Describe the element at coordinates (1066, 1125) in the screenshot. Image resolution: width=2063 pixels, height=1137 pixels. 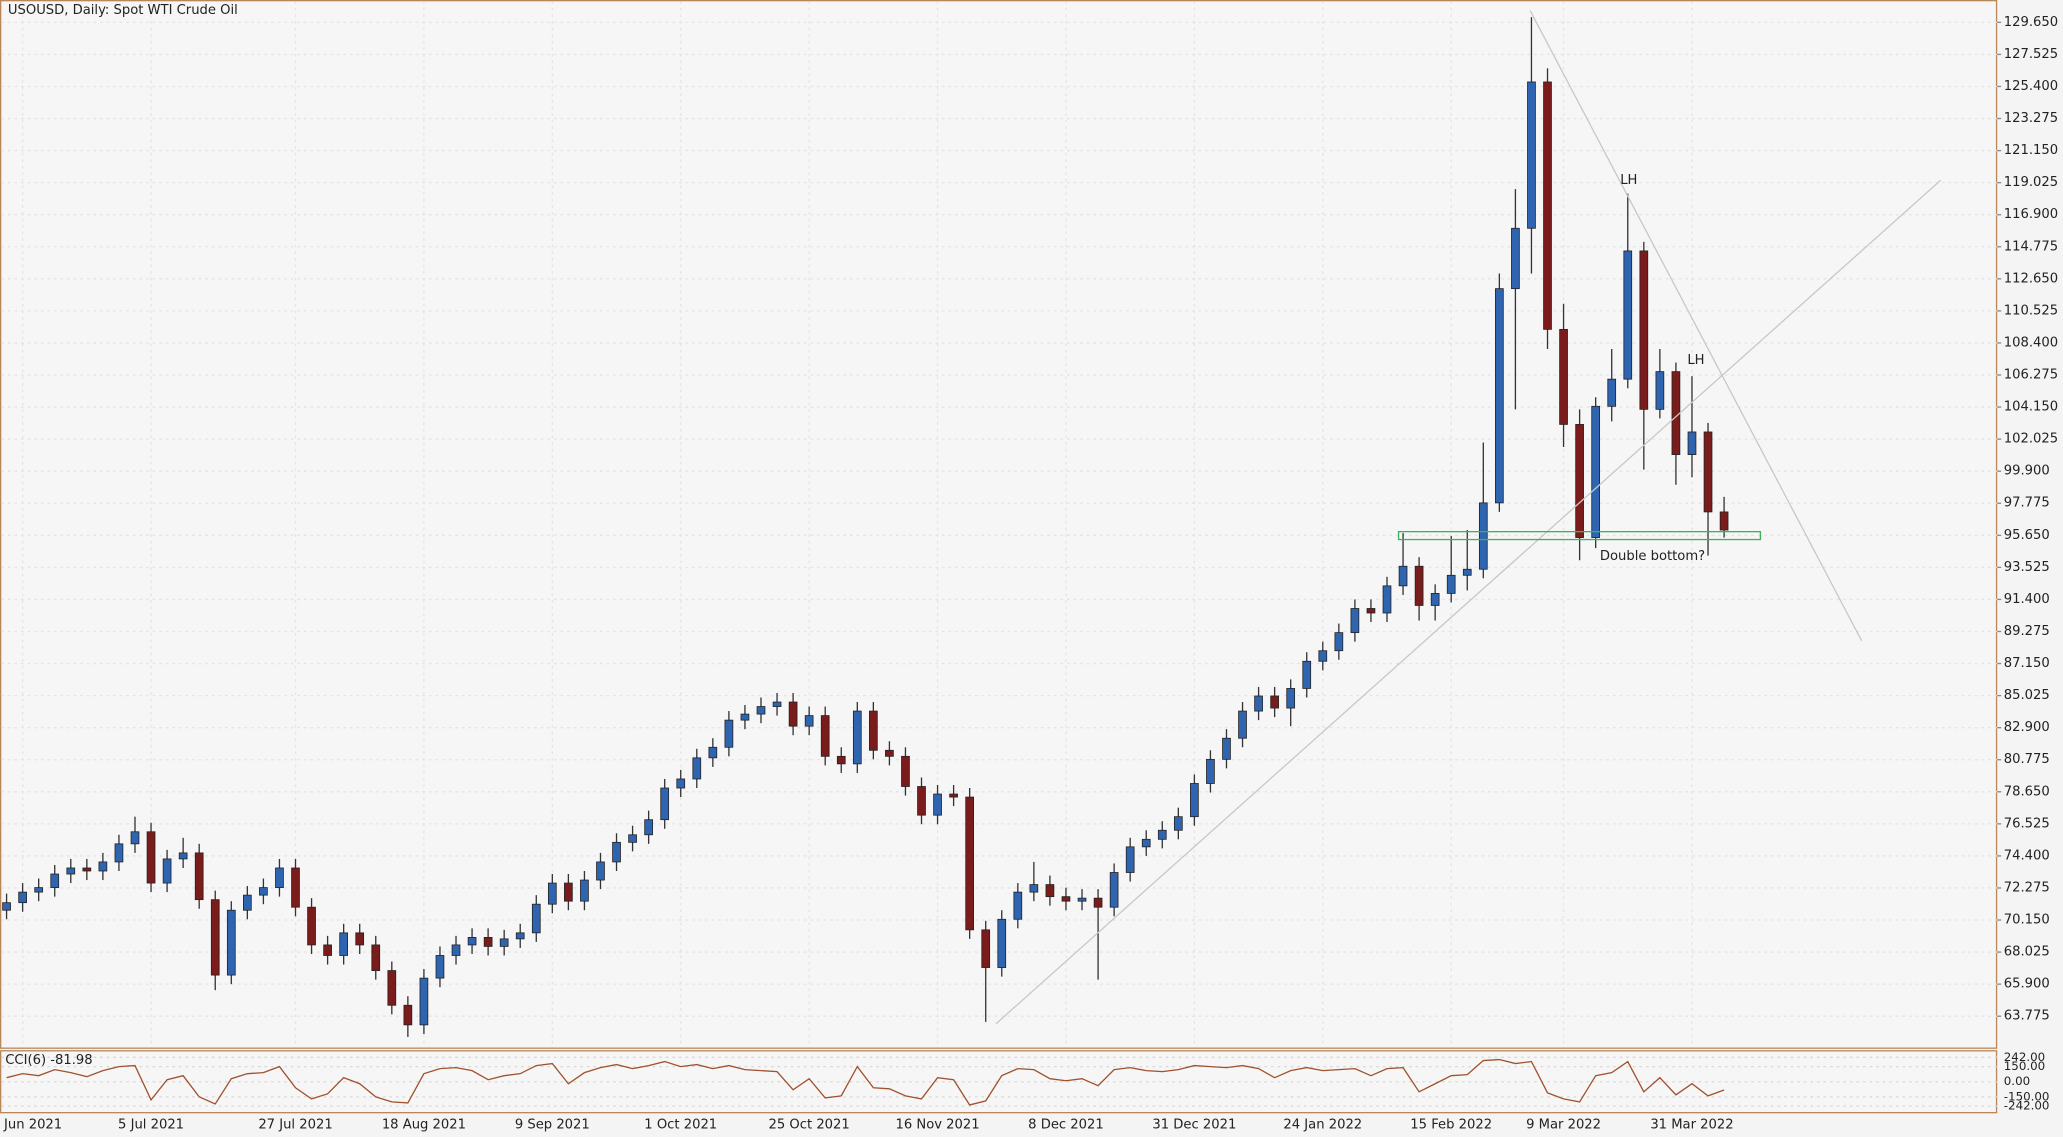
I see `x-tick-label: 8 Dec 2021` at that location.